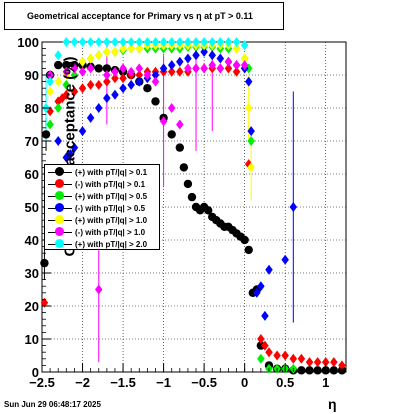 This screenshot has height=414, width=400. Describe the element at coordinates (102, 208) in the screenshot. I see `legend-entry: (-) with pT/|q| > 0.5` at that location.